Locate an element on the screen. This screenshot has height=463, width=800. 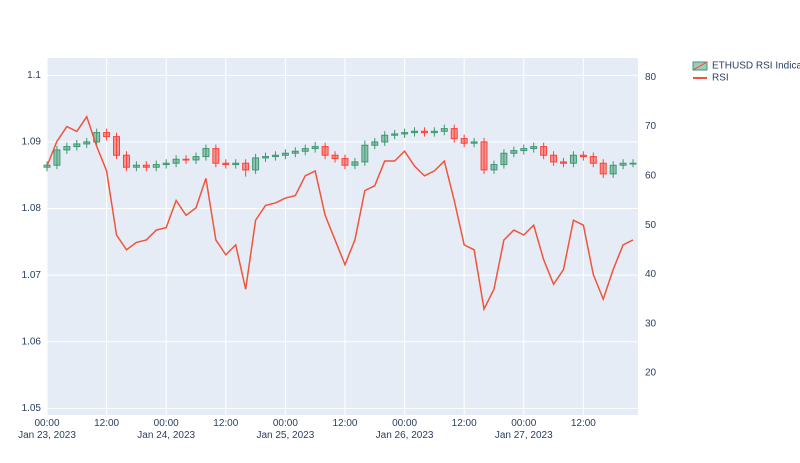
y2-tick-label: 20 is located at coordinates (651, 373).